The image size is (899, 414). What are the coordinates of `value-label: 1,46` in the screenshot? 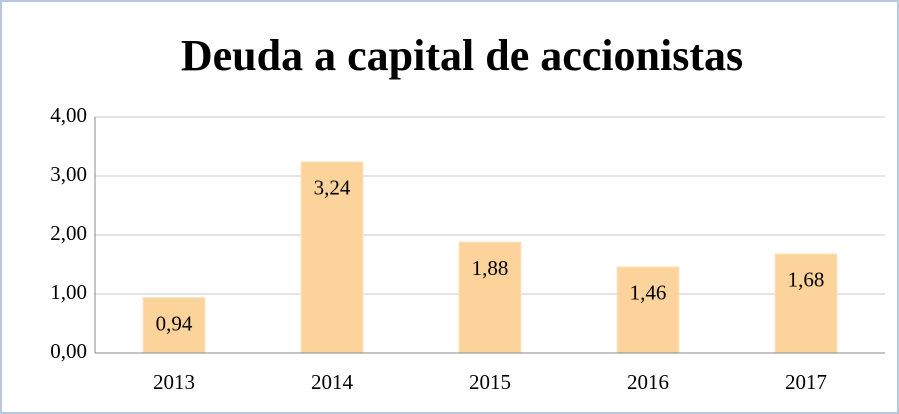 It's located at (648, 293).